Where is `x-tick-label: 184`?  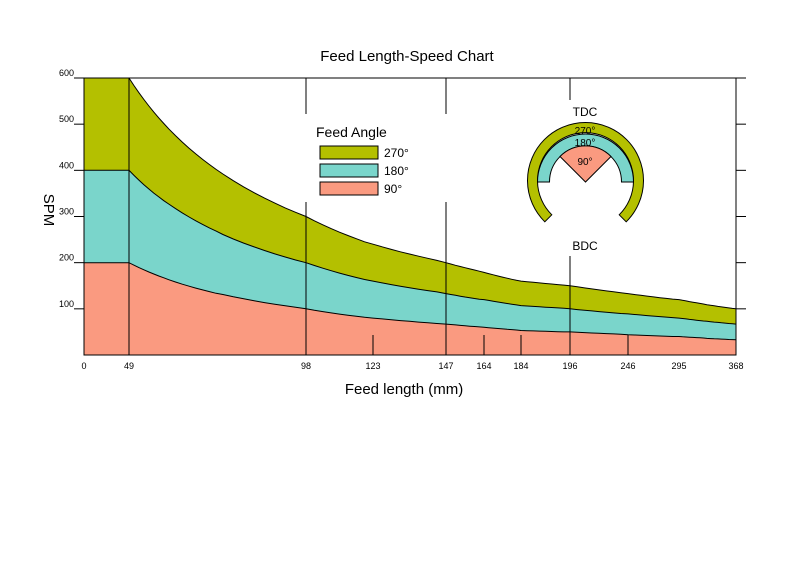
x-tick-label: 184 is located at coordinates (520, 366).